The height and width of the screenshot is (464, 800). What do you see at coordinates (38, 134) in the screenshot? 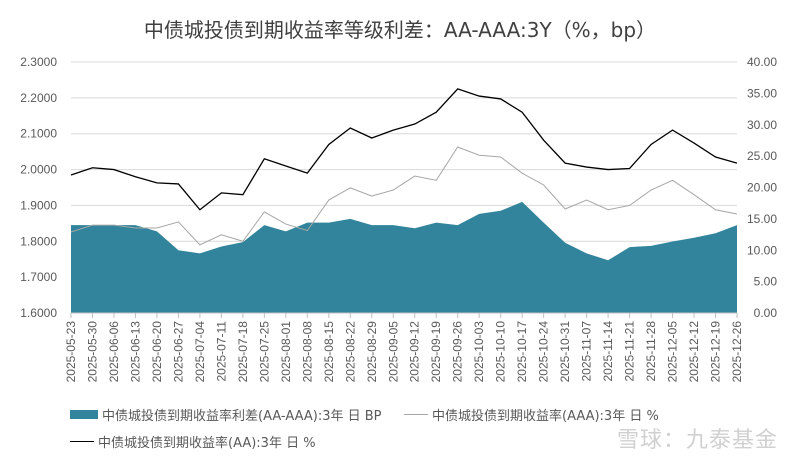
I see `left-tick-label: 2.1000` at bounding box center [38, 134].